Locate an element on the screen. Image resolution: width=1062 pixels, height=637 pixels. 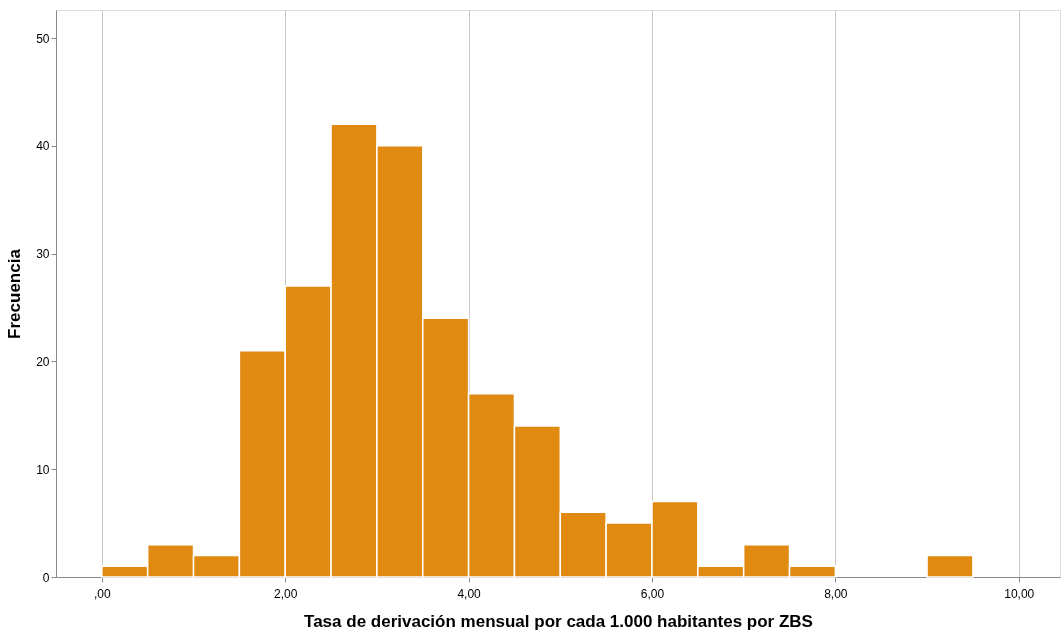
y-tick-label: 30 is located at coordinates (43, 254).